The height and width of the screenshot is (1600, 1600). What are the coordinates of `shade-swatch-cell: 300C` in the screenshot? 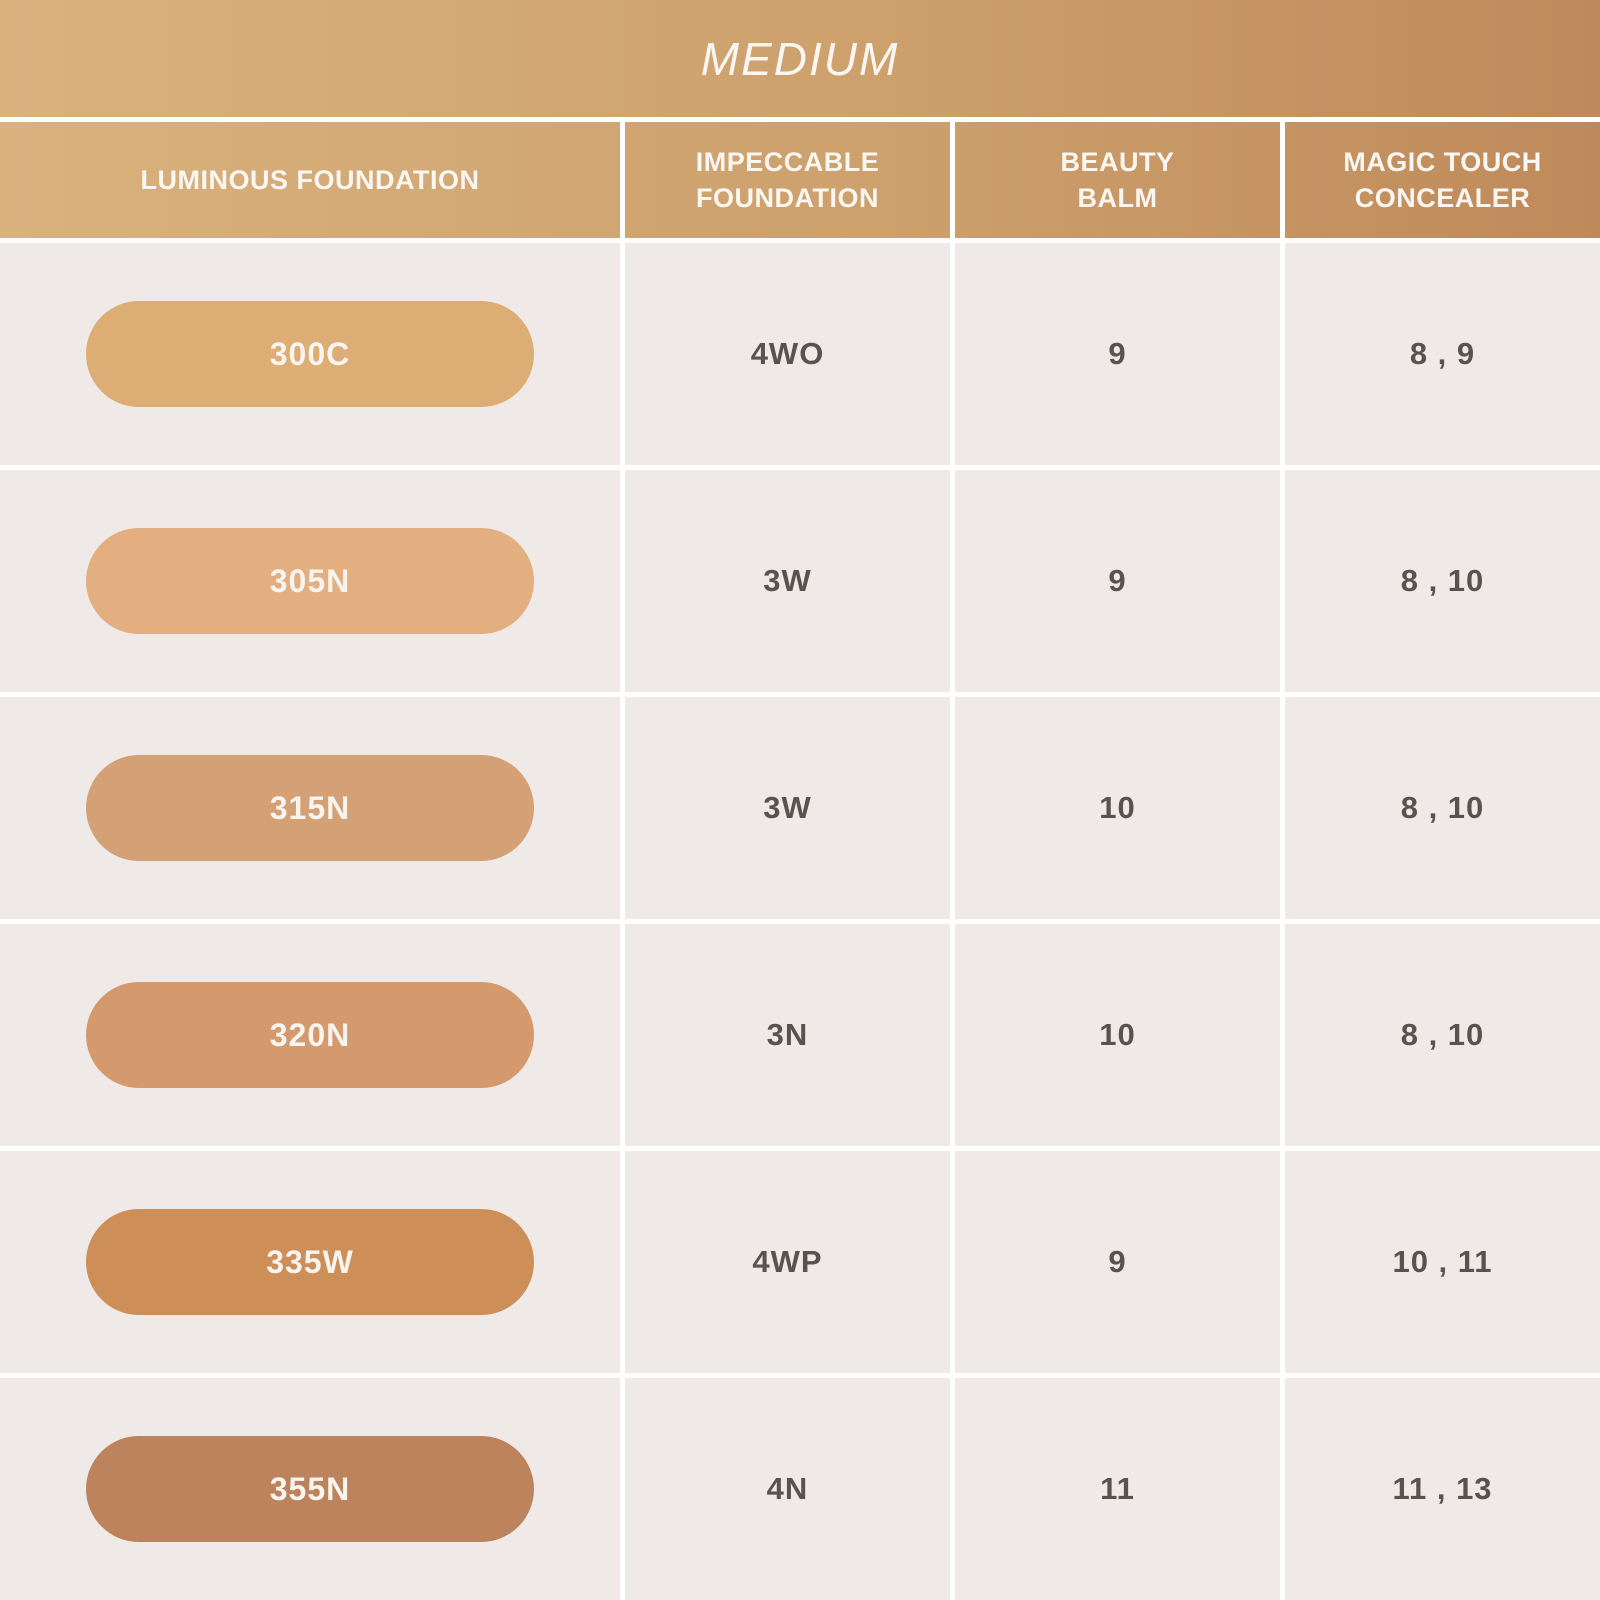 It's located at (310, 354).